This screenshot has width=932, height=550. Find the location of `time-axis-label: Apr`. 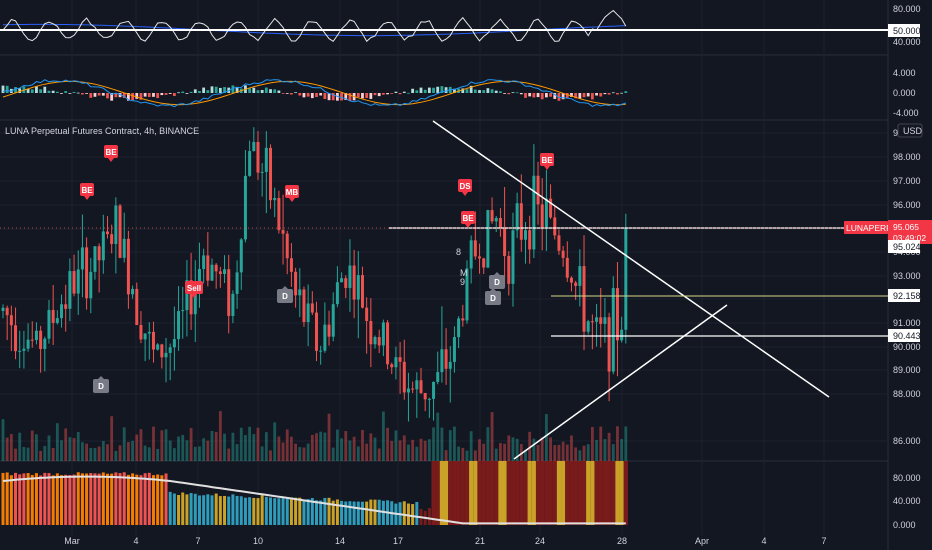

time-axis-label: Apr is located at coordinates (702, 541).